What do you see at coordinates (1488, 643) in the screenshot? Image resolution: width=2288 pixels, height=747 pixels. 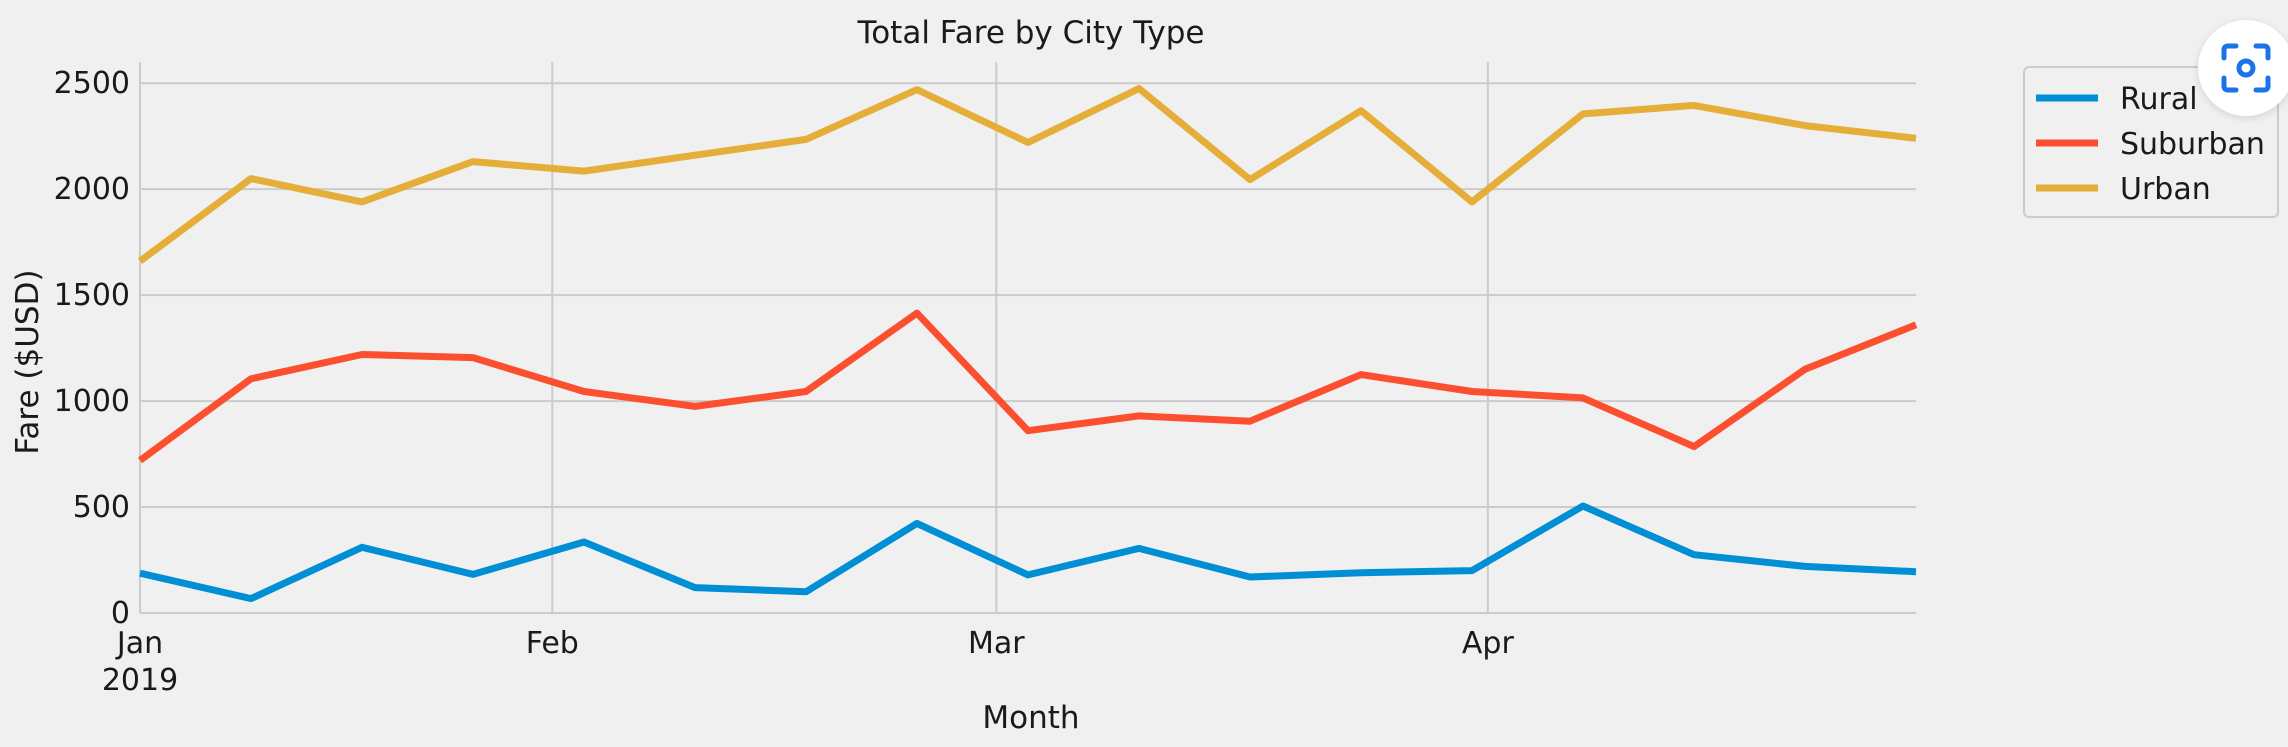 I see `x-tick-label: Apr` at bounding box center [1488, 643].